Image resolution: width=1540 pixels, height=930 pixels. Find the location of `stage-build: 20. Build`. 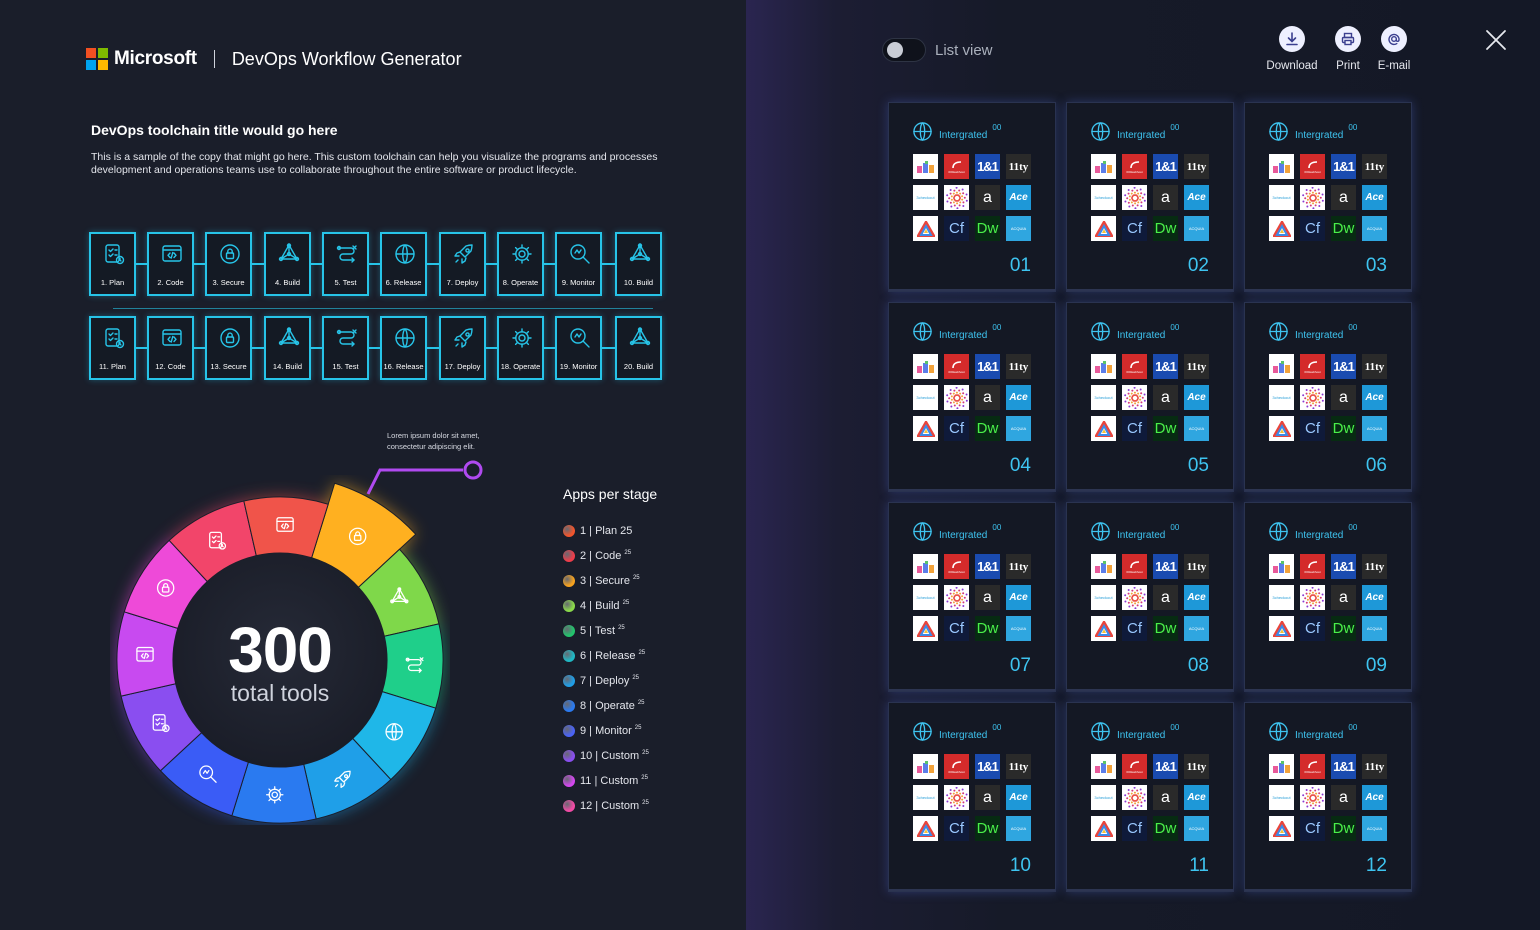

stage-build: 20. Build is located at coordinates (638, 348).